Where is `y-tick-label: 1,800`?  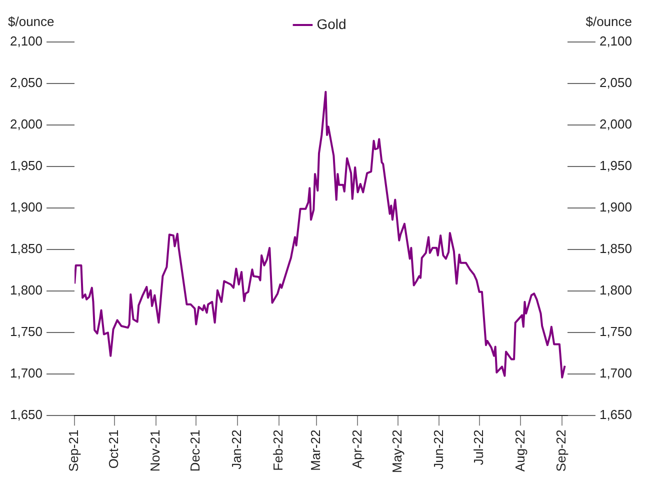 y-tick-label: 1,800 is located at coordinates (26, 290).